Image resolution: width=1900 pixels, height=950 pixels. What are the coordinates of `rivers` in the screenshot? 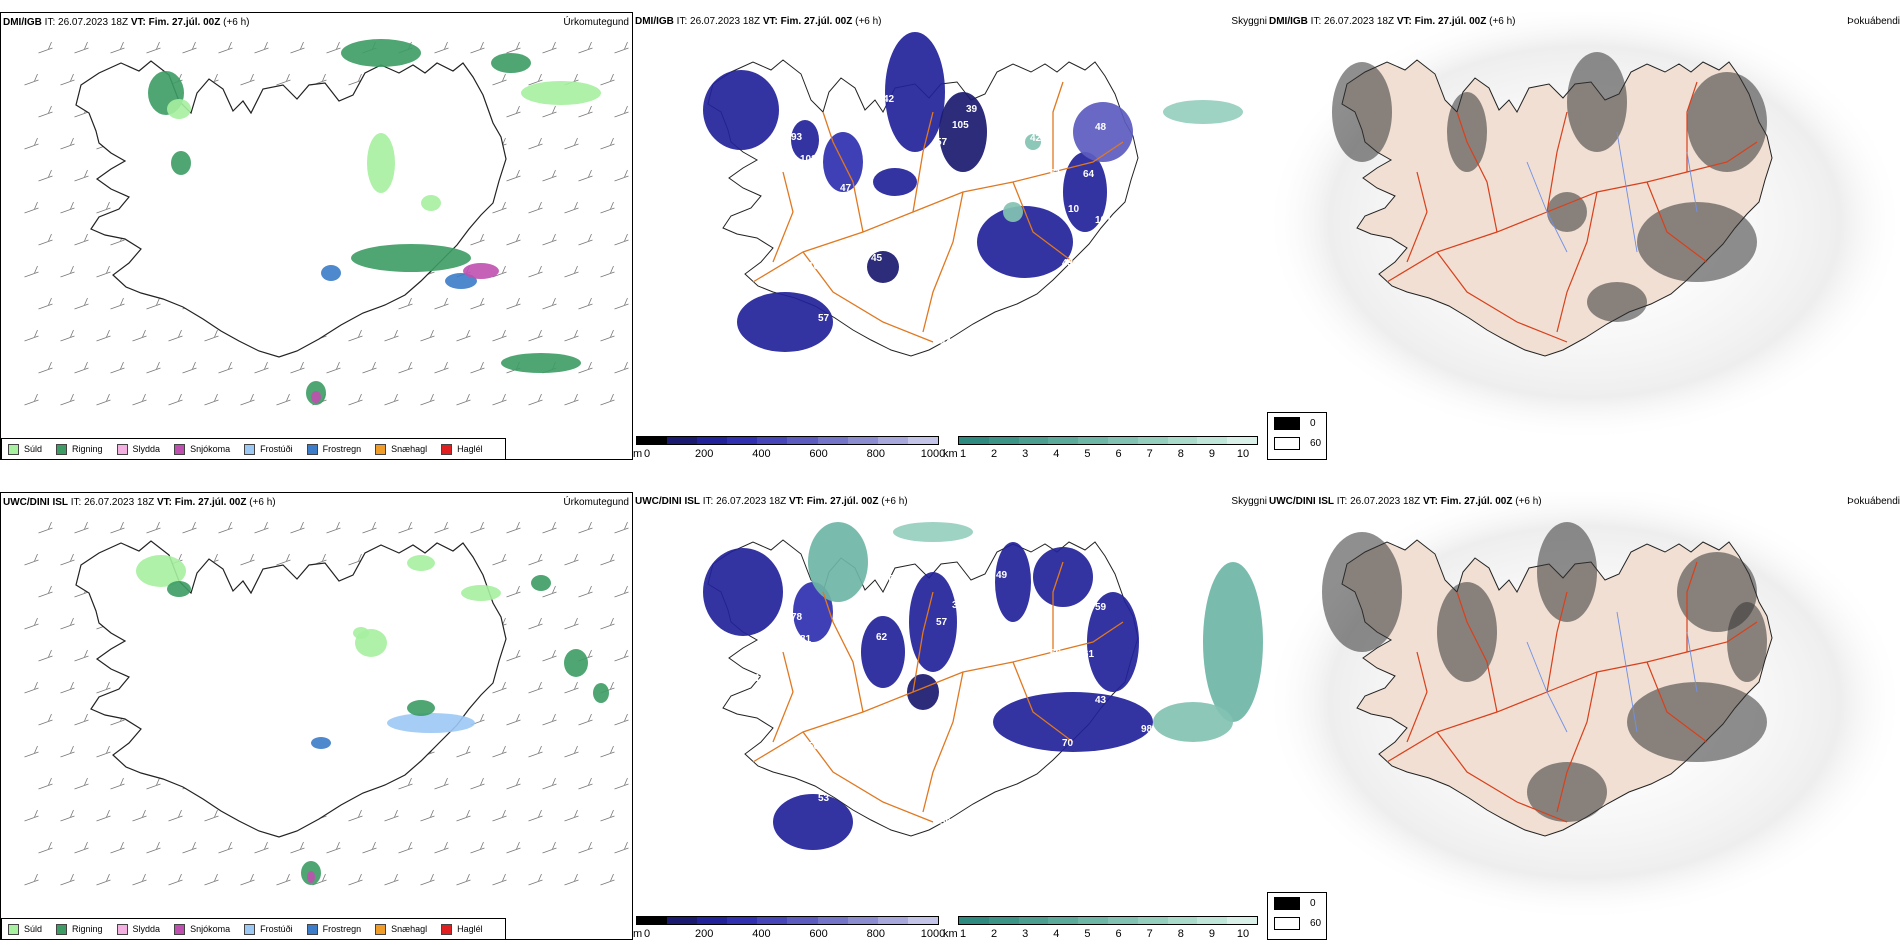 It's located at (1612, 192).